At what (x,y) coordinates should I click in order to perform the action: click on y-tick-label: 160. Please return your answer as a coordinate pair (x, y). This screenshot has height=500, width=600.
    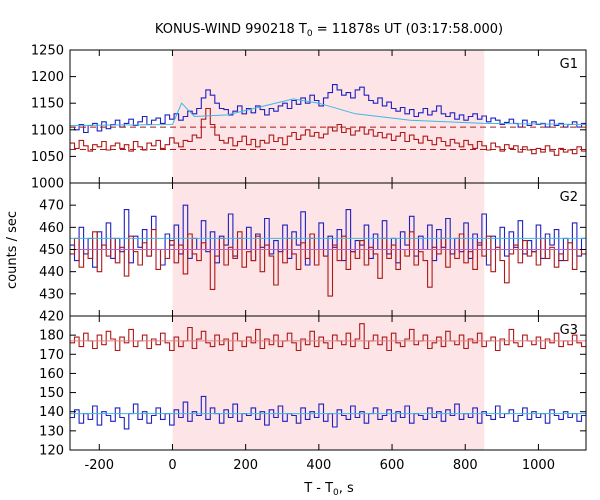
    Looking at the image, I should click on (51, 374).